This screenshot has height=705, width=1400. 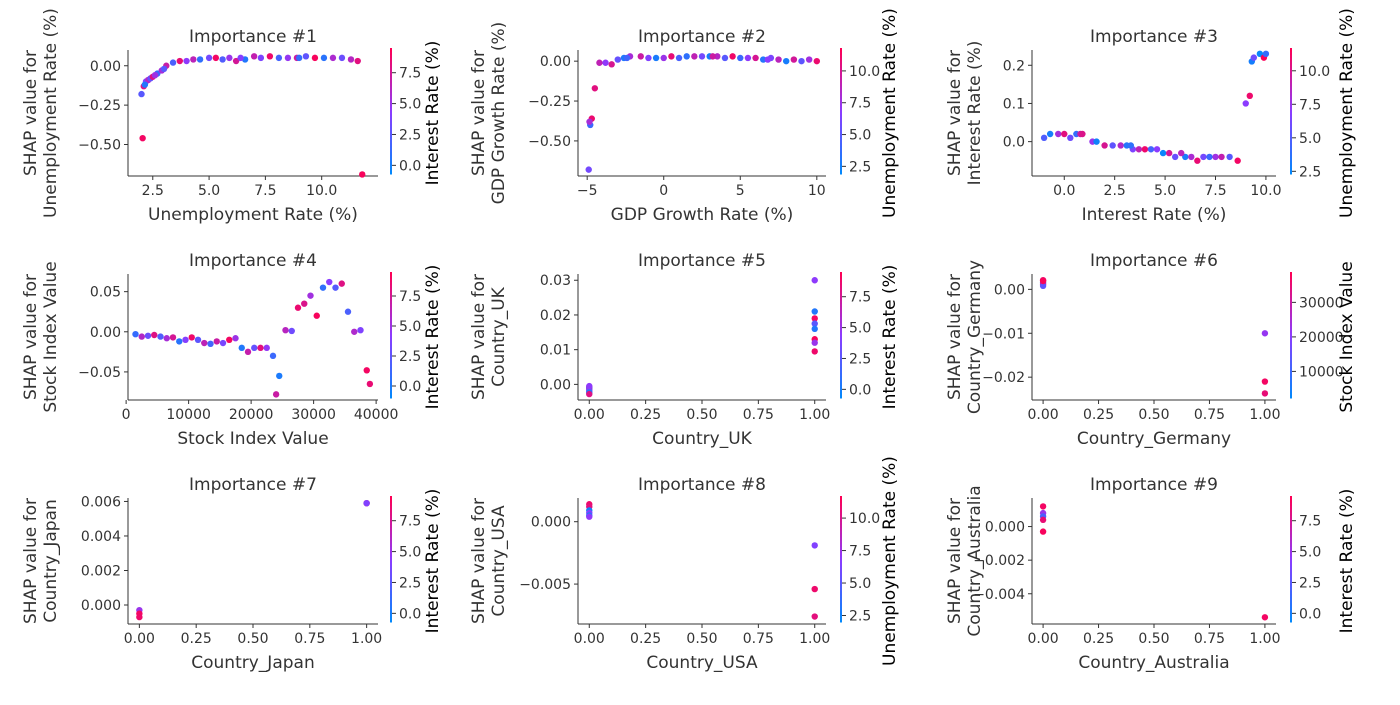 I want to click on x-axis-label: Country_Germany, so click(x=1154, y=439).